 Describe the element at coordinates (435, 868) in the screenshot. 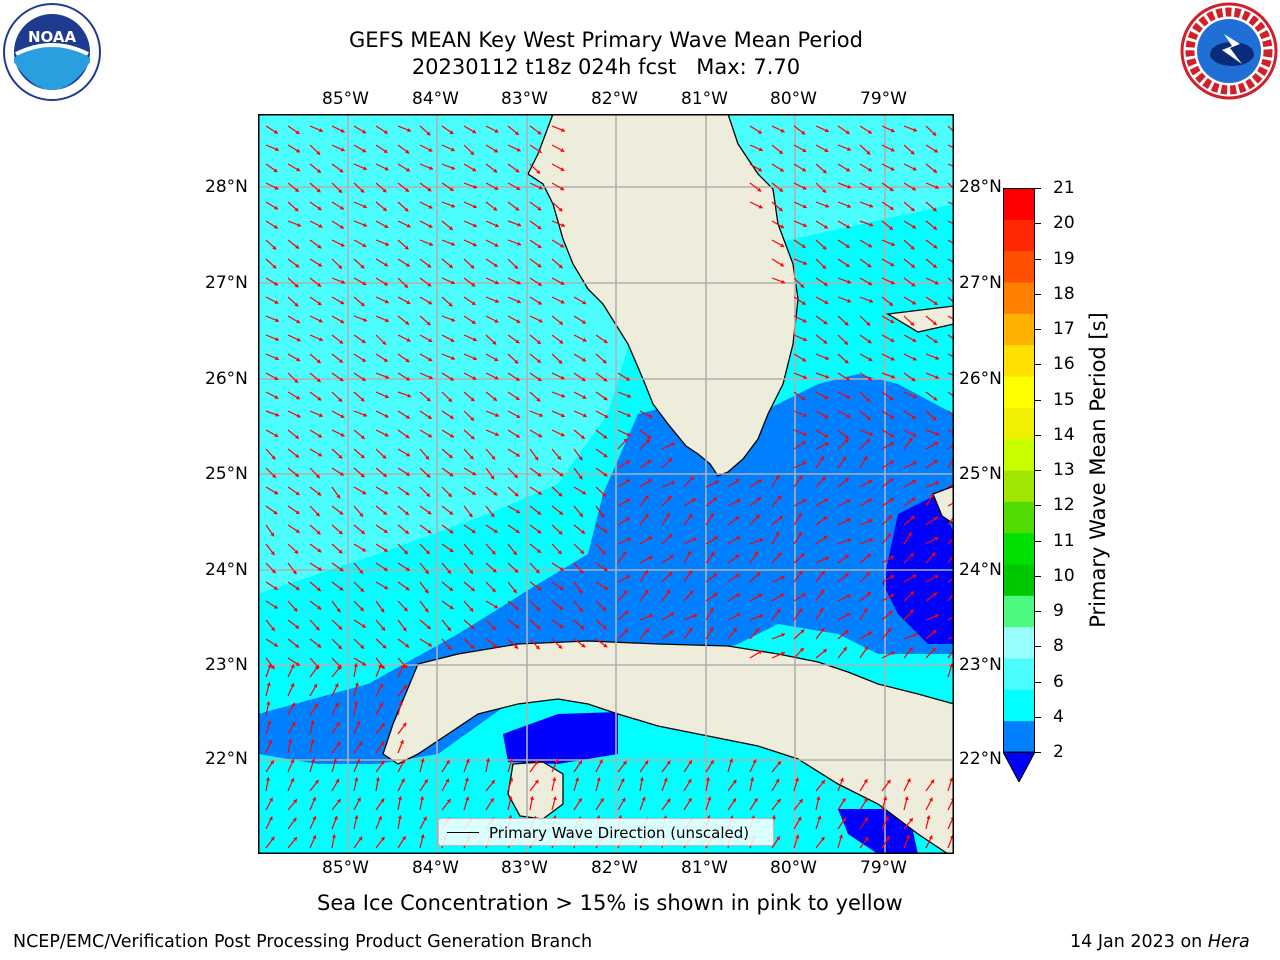

I see `lon-label-bottom: 84°W` at that location.